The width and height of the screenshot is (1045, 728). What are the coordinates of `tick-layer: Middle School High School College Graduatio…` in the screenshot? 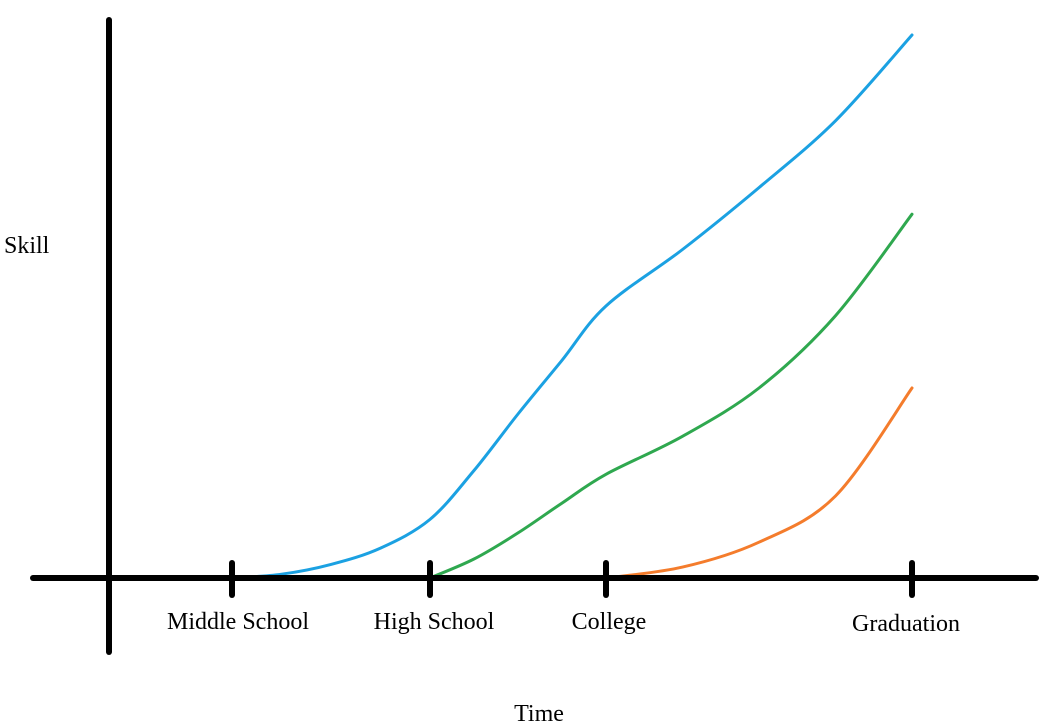 It's located at (563, 598).